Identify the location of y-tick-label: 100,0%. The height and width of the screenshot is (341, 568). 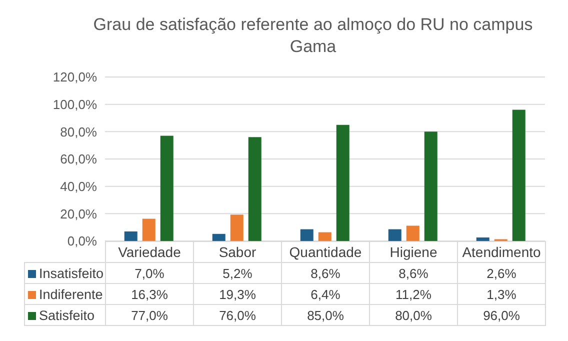
(75, 104).